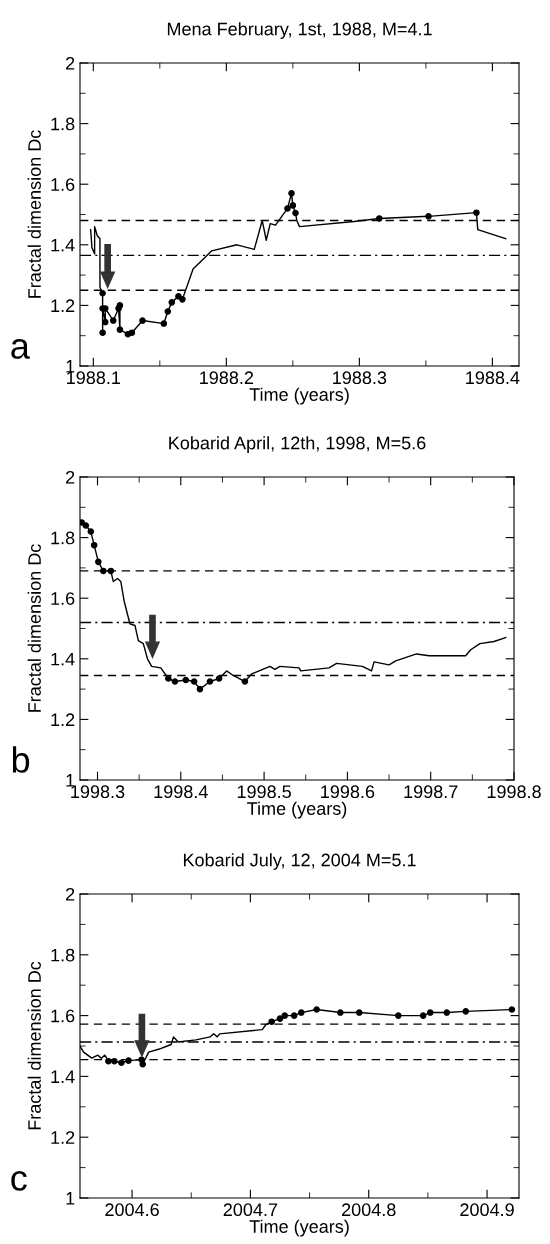 Image resolution: width=550 pixels, height=1244 pixels. I want to click on chart-title: Kobarid July, 12, 2004 M=5.1, so click(299, 861).